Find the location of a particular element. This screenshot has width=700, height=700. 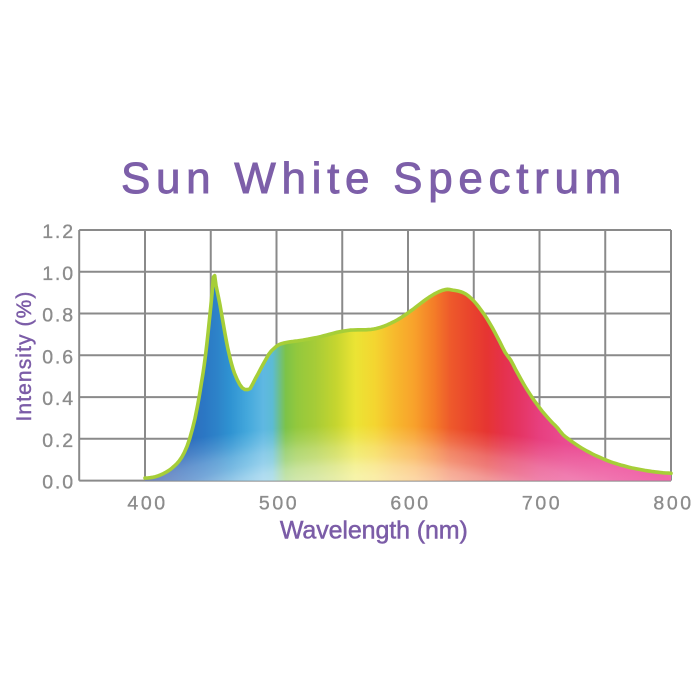

svg-text: 400 is located at coordinates (147, 504).